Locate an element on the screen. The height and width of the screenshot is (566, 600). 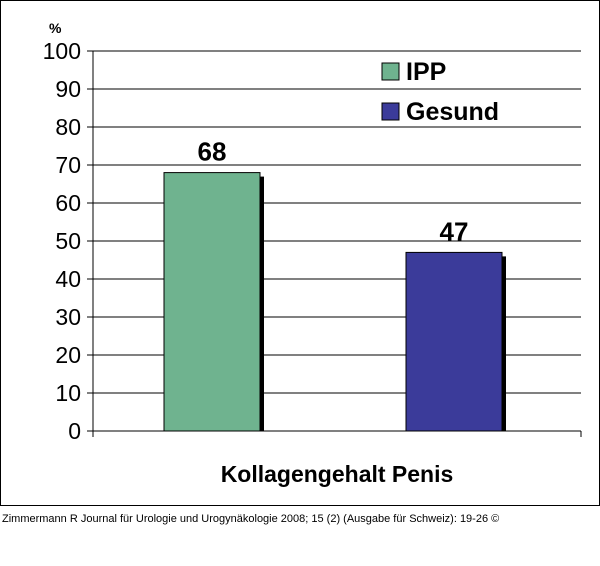
legend-label: IPP is located at coordinates (426, 72).